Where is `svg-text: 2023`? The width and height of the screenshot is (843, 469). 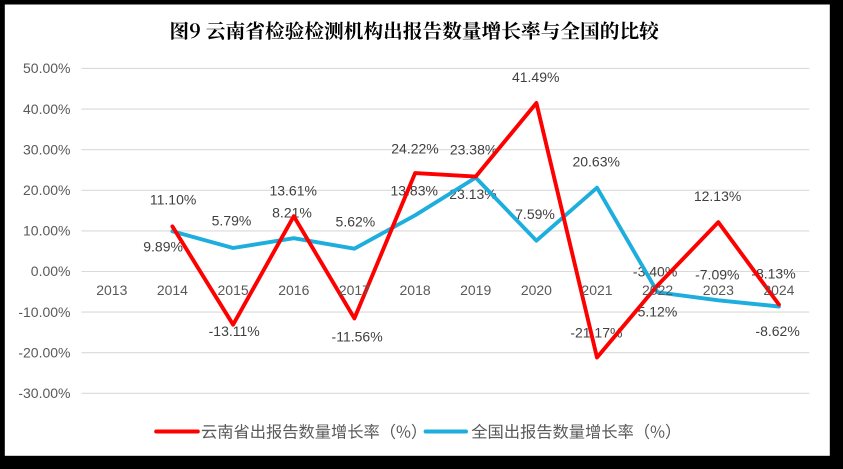 svg-text: 2023 is located at coordinates (718, 290).